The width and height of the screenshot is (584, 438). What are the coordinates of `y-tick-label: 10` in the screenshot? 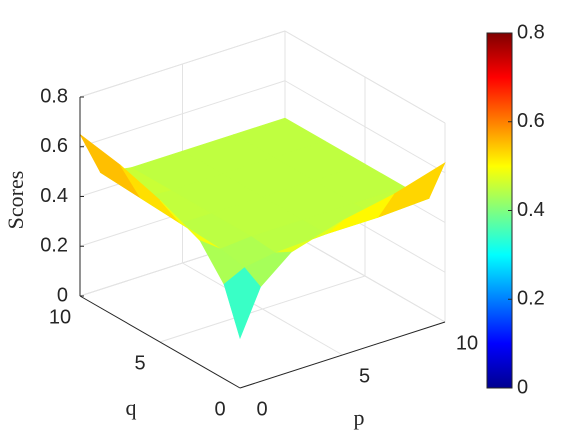 It's located at (60, 317).